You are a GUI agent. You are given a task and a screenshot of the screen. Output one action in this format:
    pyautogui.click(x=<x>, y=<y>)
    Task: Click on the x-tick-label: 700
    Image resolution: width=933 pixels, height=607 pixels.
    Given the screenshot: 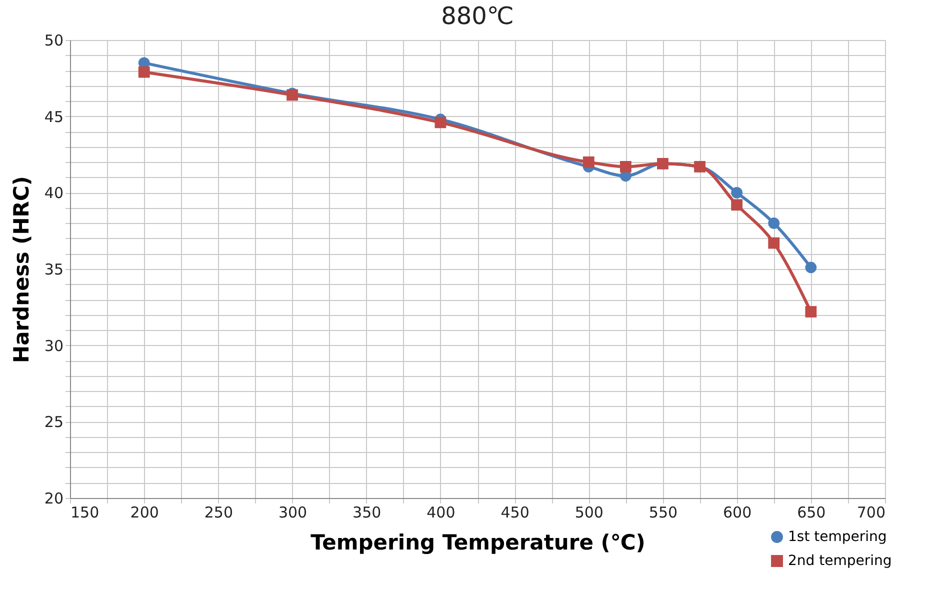 What is the action you would take?
    pyautogui.click(x=871, y=513)
    